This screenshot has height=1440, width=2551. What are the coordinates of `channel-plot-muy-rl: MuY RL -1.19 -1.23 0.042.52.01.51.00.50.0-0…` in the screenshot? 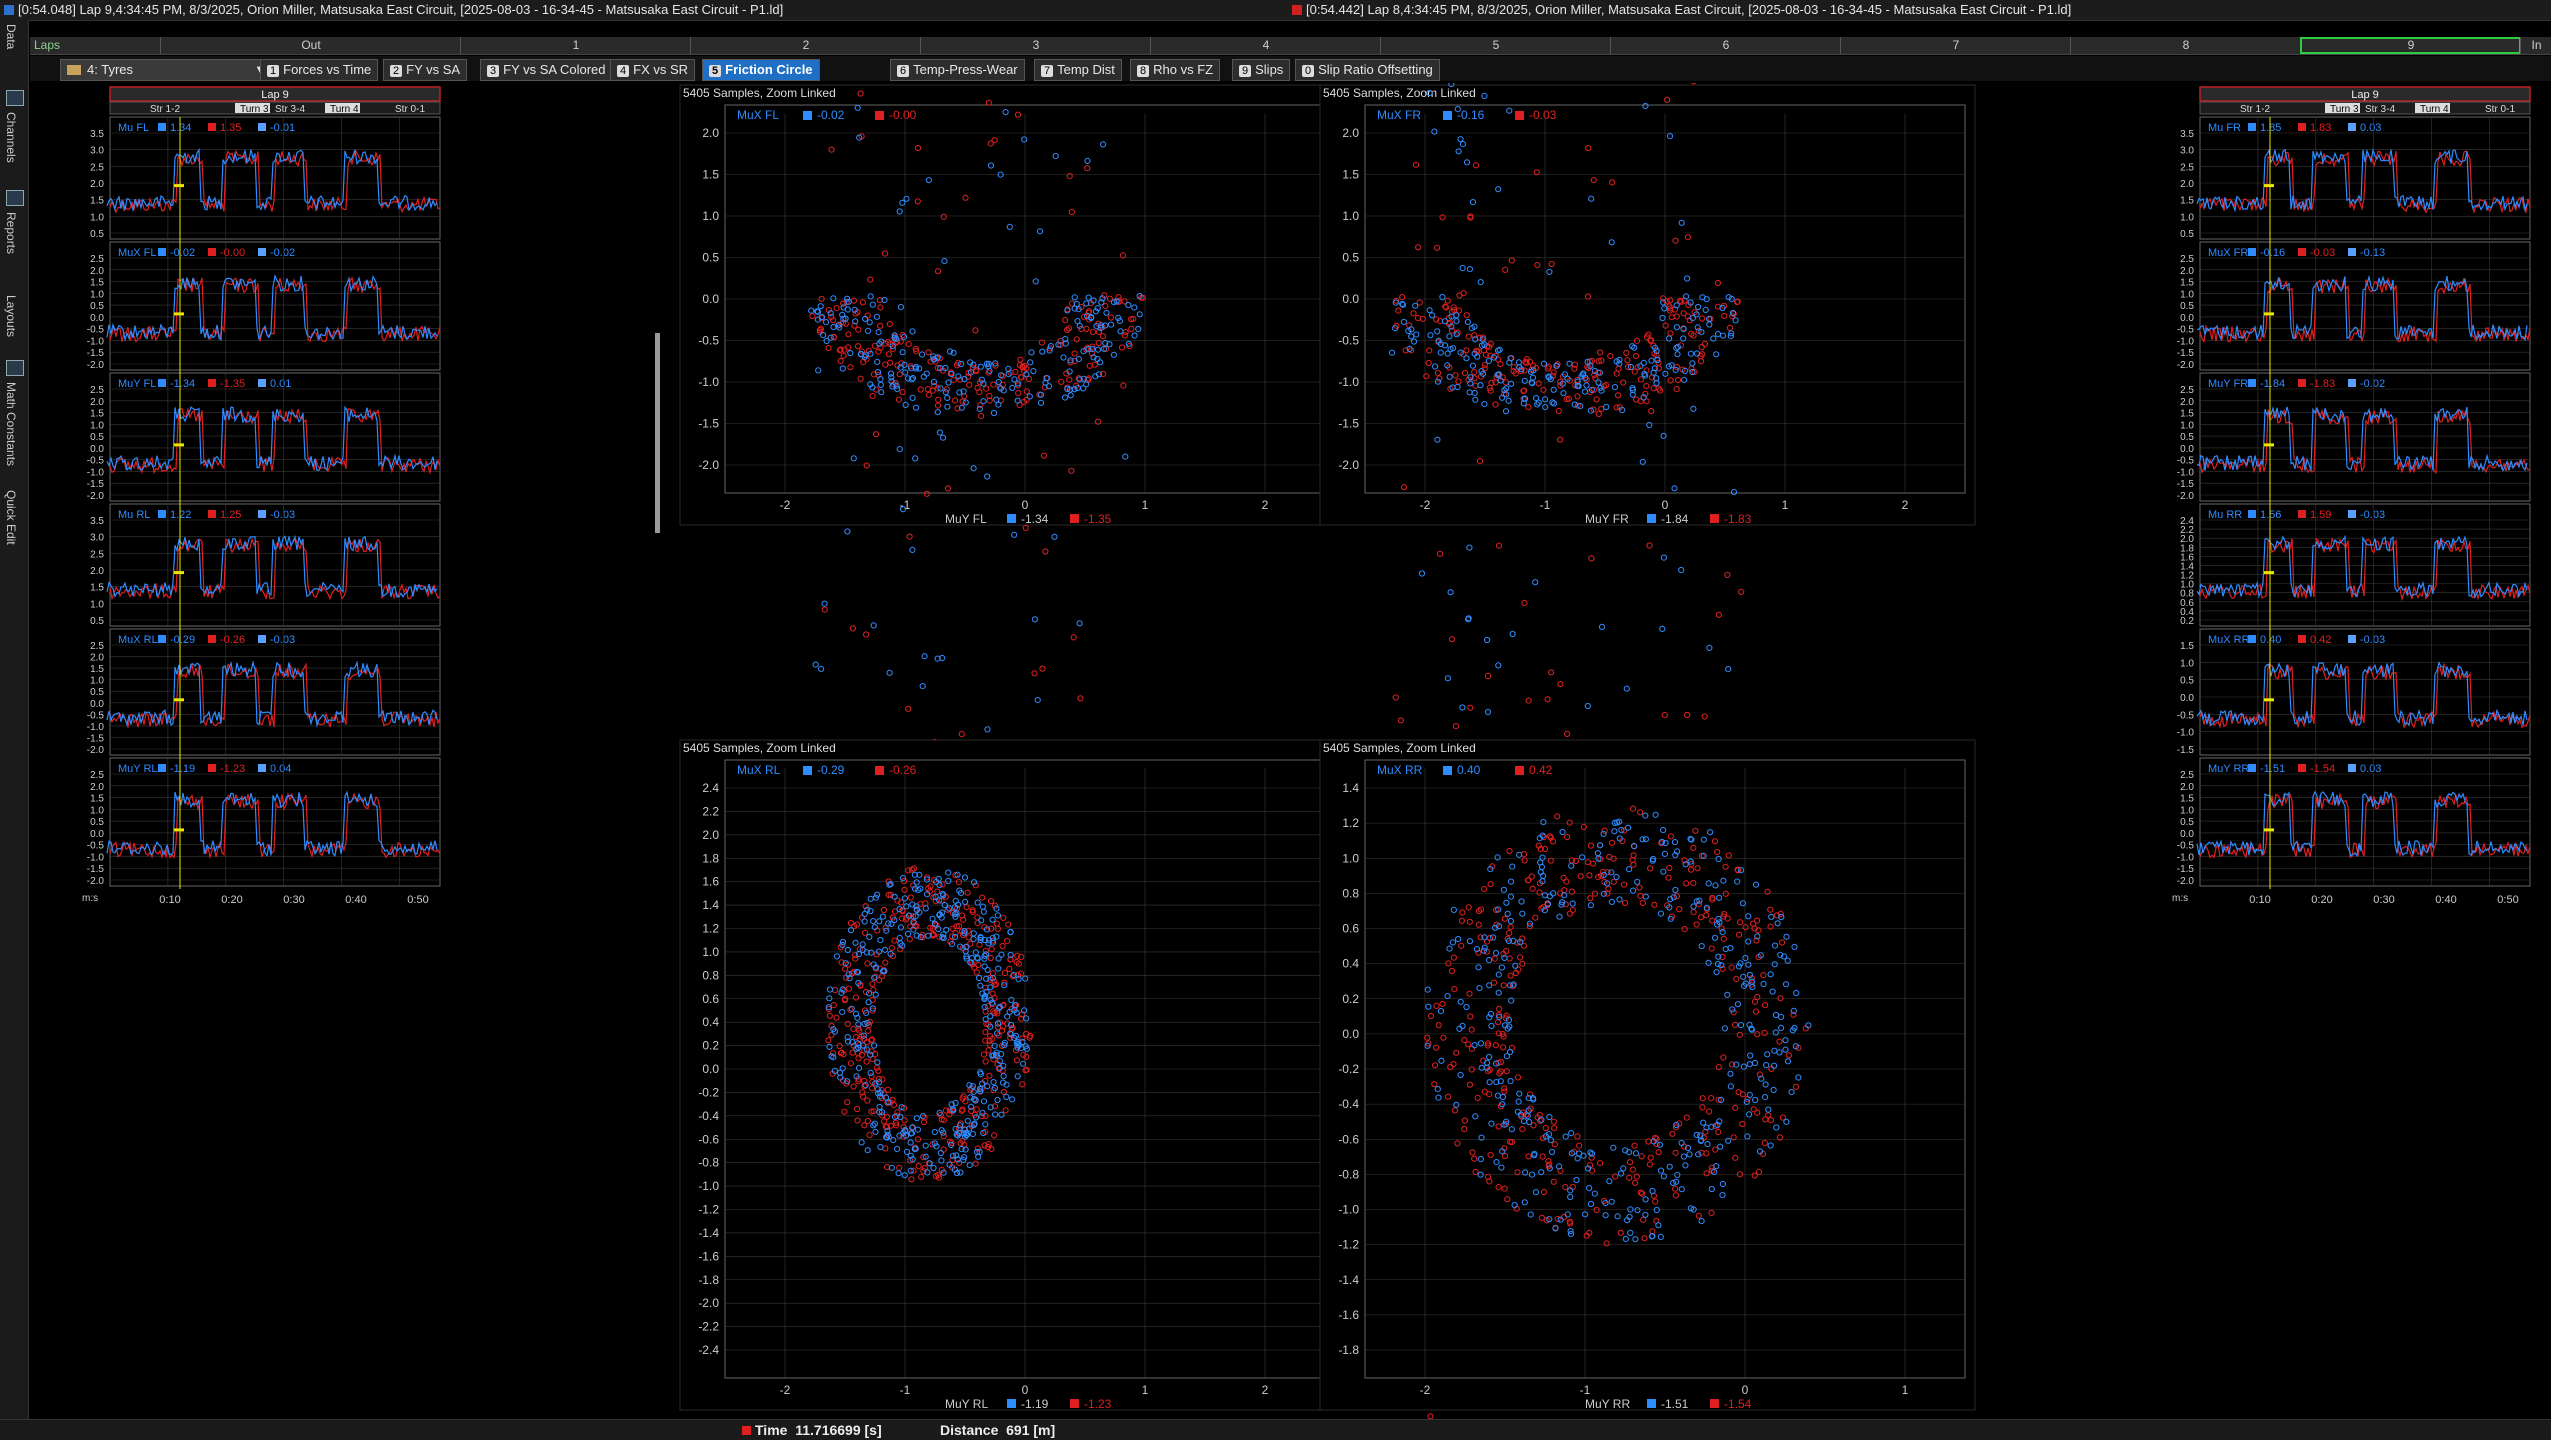 It's located at (264, 822).